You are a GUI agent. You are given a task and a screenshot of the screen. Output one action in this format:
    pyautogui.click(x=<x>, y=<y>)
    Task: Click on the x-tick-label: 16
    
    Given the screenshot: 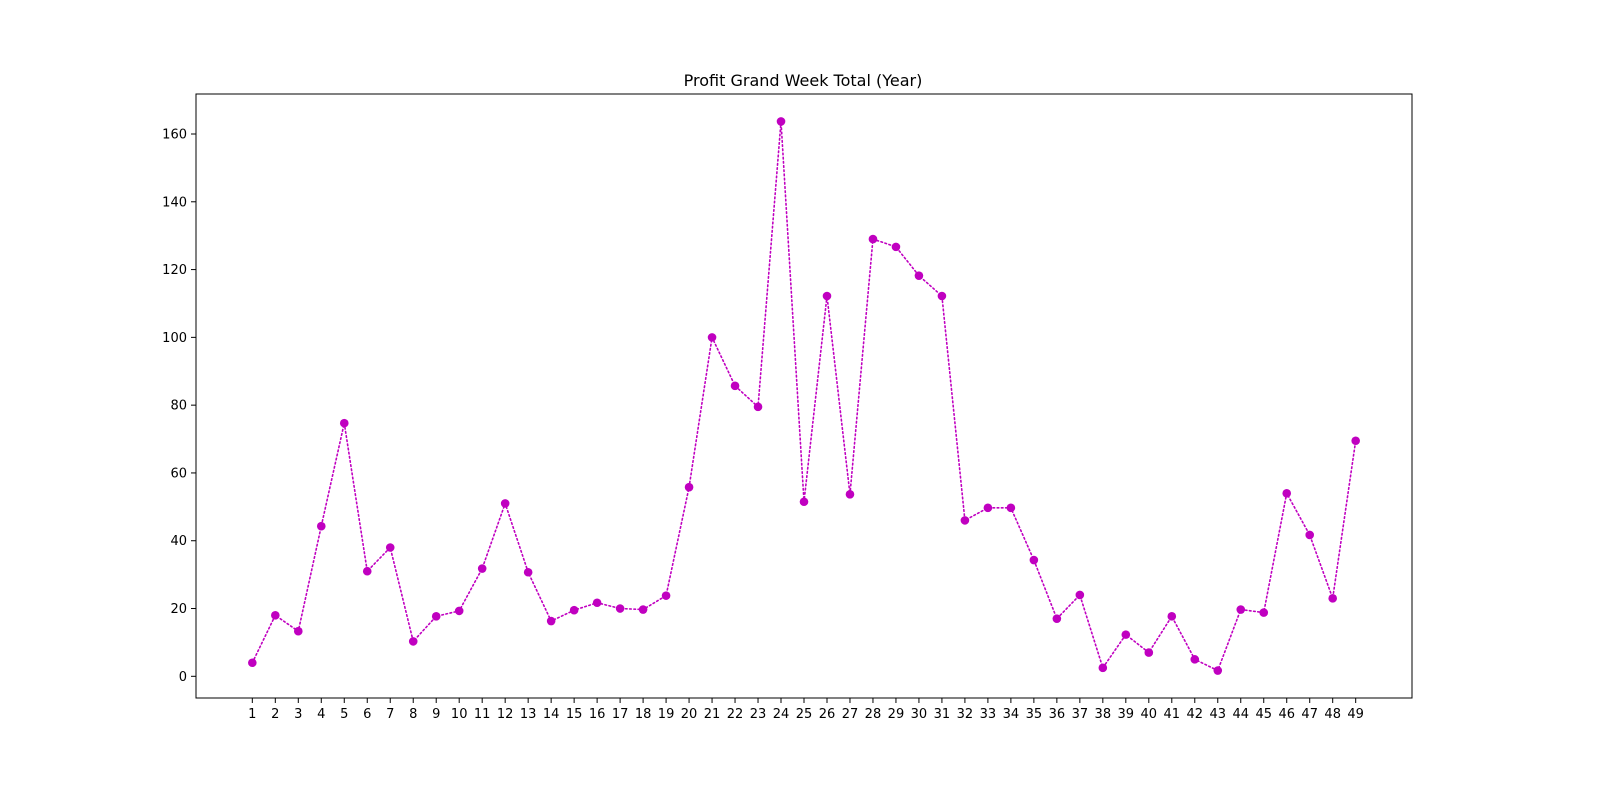 What is the action you would take?
    pyautogui.click(x=597, y=714)
    